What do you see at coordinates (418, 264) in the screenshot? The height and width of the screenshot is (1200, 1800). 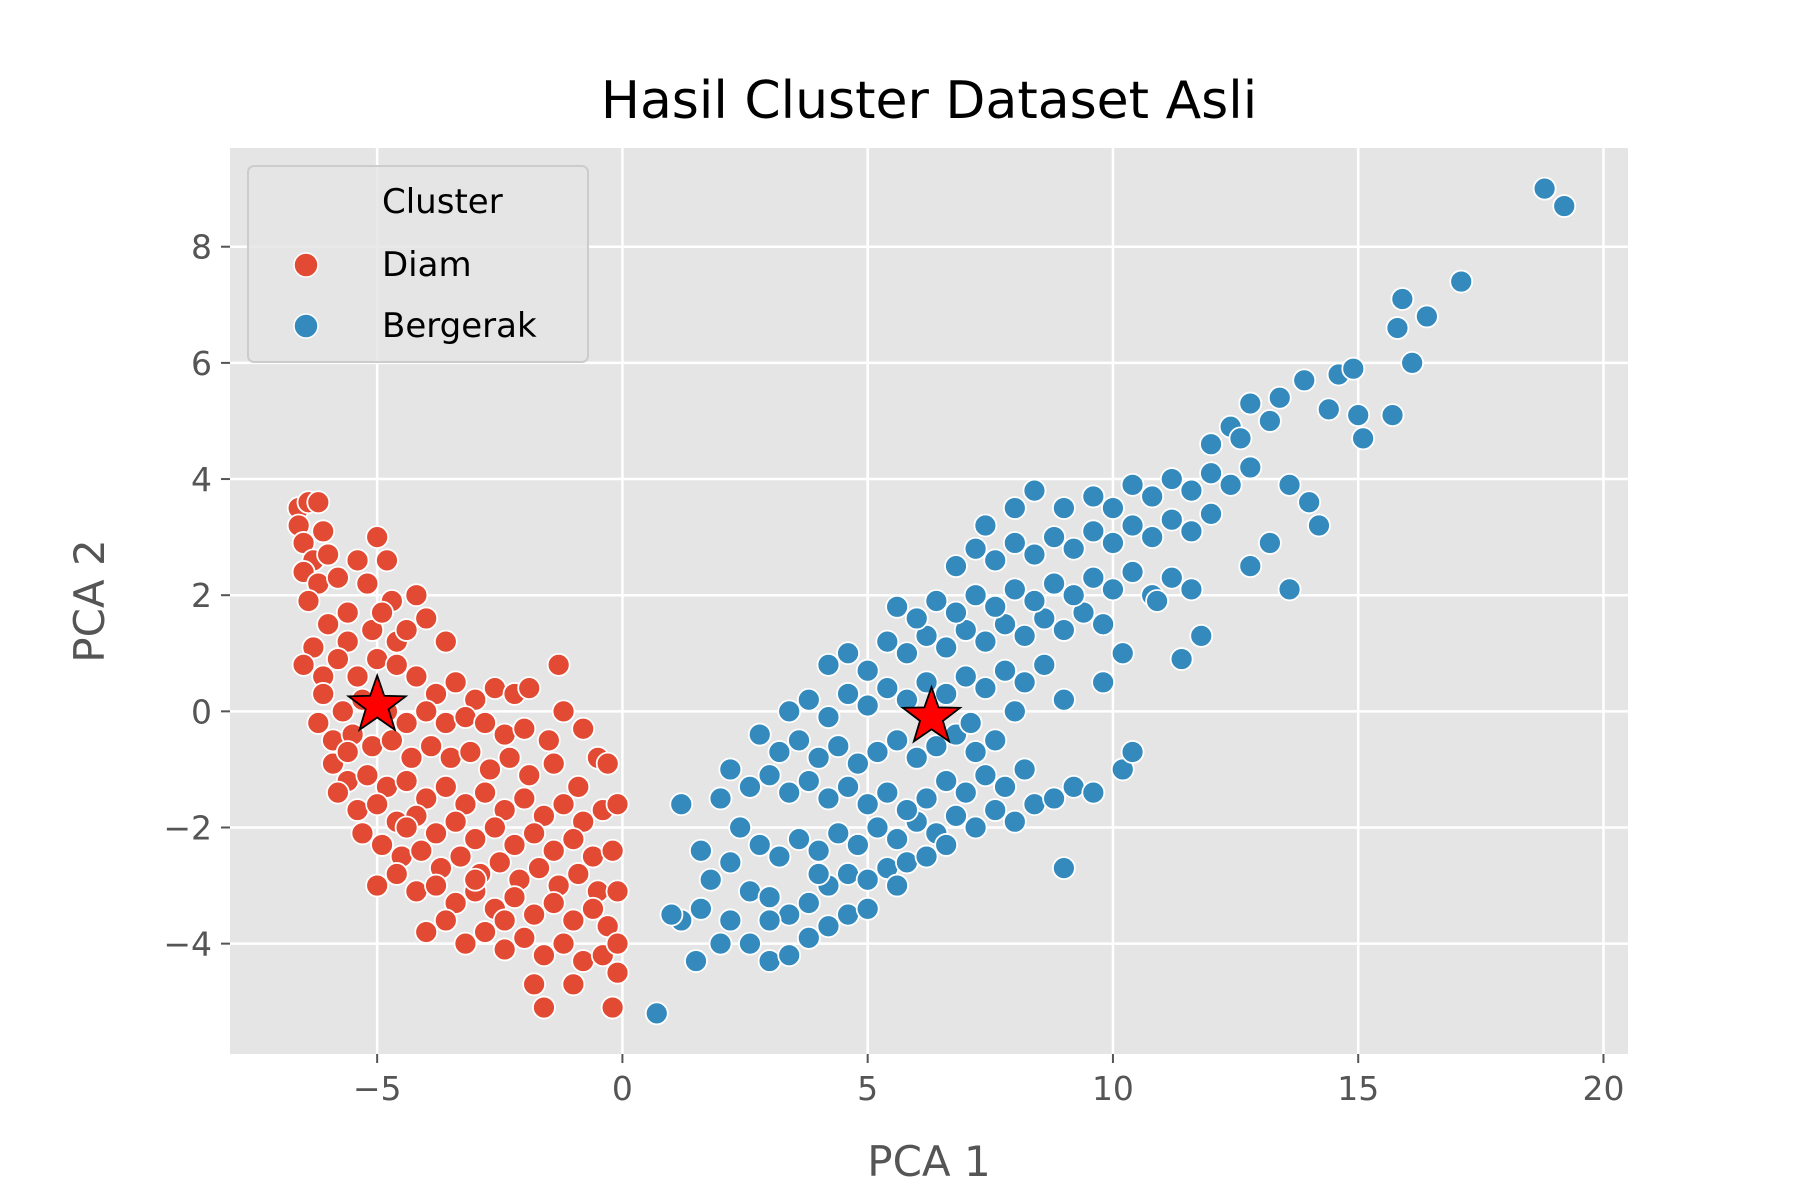 I see `legend-box` at bounding box center [418, 264].